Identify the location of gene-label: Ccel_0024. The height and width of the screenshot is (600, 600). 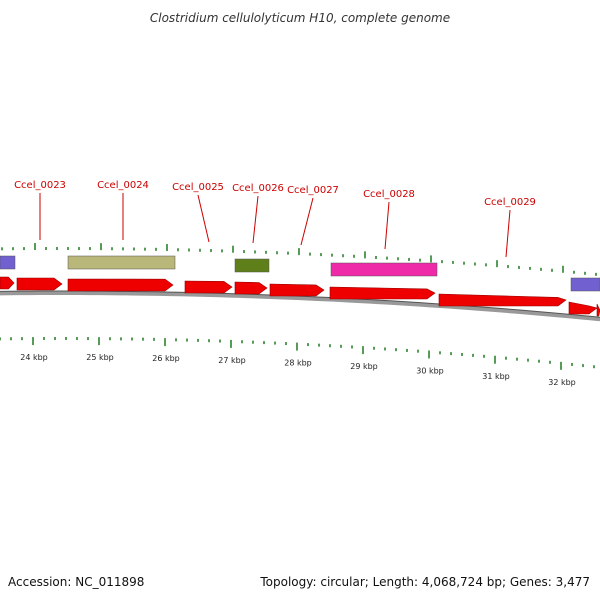
(123, 185).